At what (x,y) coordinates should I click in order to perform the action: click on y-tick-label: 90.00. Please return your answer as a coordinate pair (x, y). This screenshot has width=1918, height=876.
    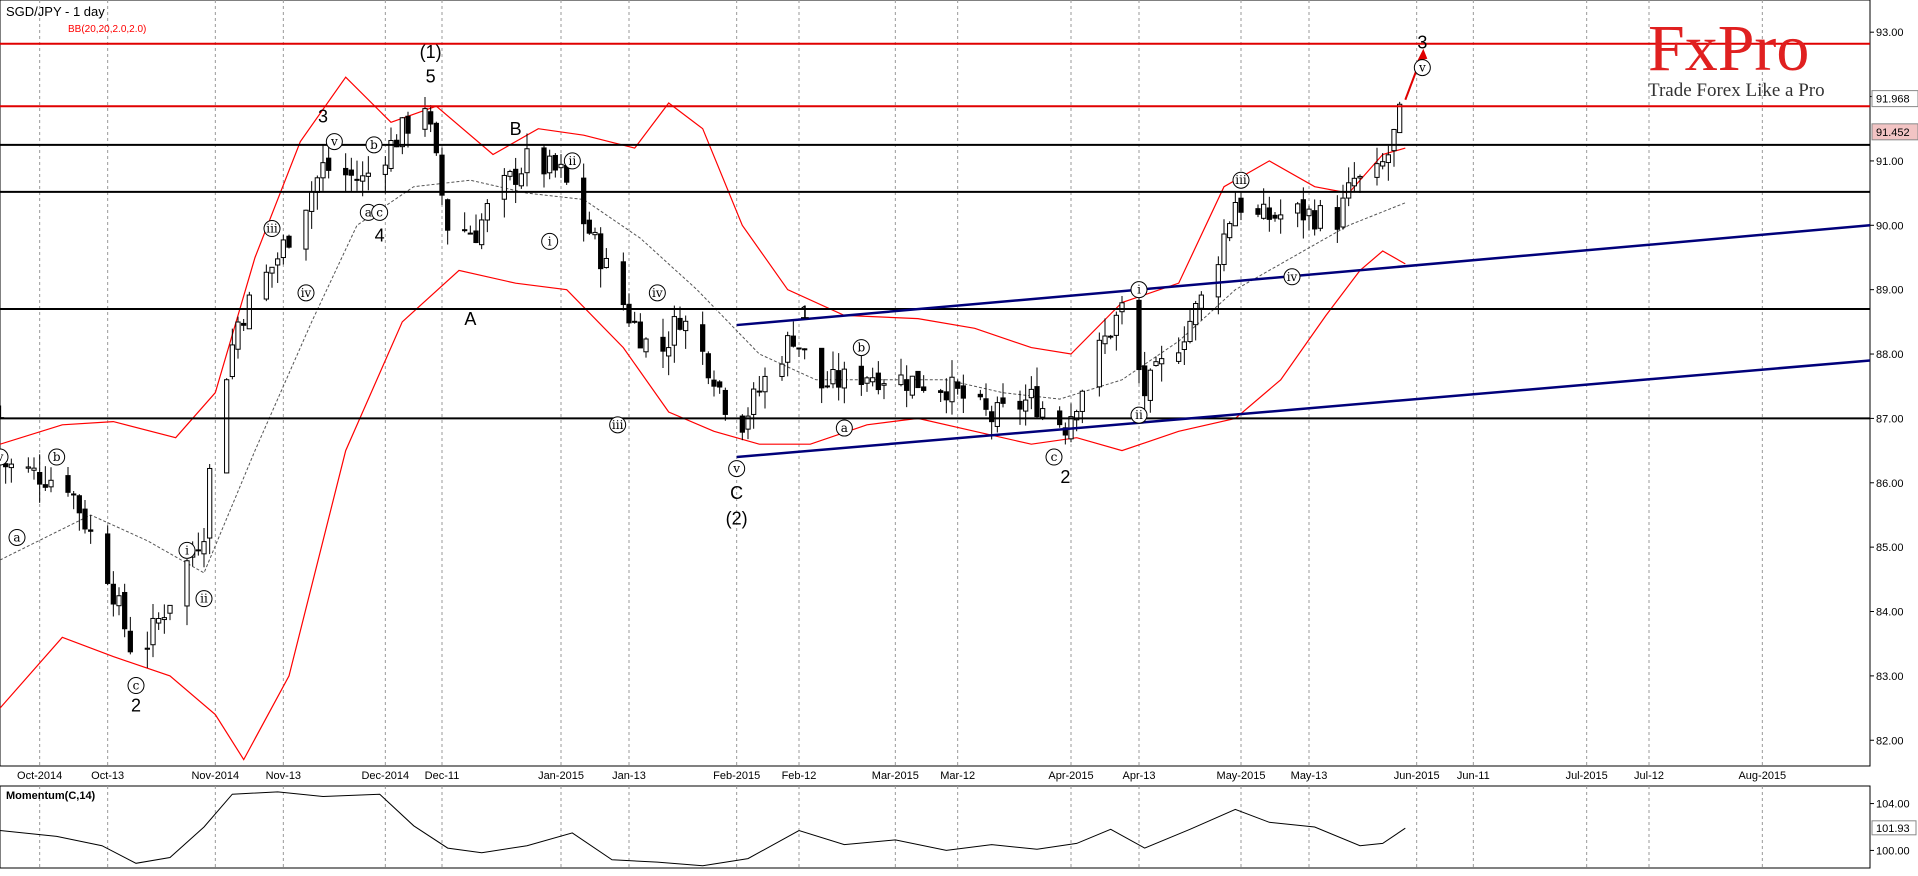
    Looking at the image, I should click on (1890, 226).